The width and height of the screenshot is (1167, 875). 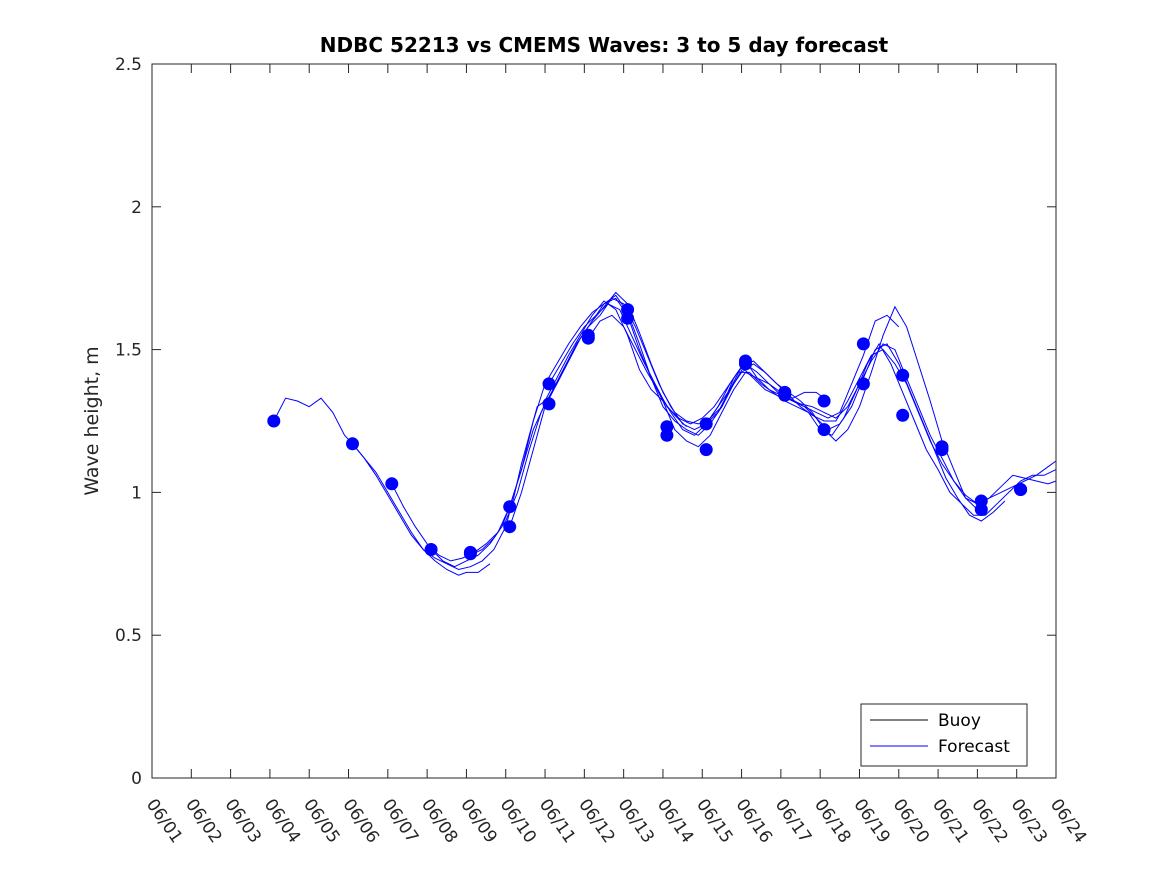 What do you see at coordinates (92, 420) in the screenshot?
I see `y-axis-label: Wave height, m` at bounding box center [92, 420].